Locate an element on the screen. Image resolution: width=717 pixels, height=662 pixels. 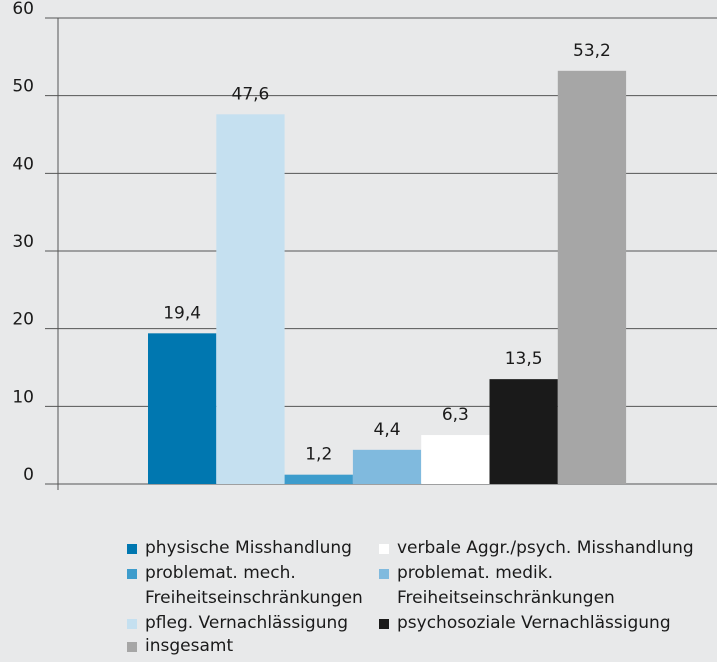
legend-label: pfleg. Vernachlässigung is located at coordinates (247, 623).